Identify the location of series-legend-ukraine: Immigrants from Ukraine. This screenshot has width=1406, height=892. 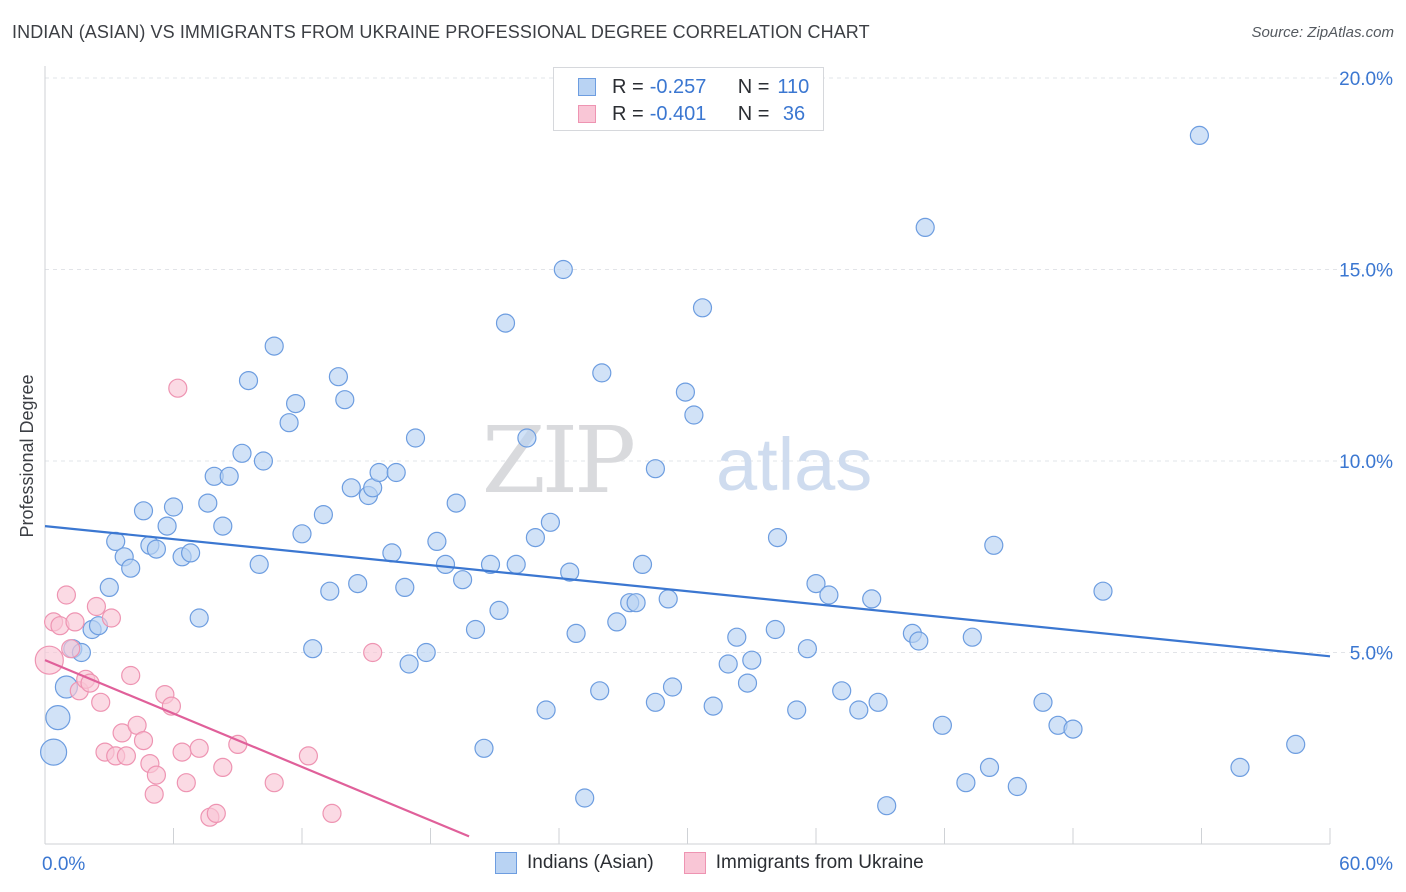
(803, 863).